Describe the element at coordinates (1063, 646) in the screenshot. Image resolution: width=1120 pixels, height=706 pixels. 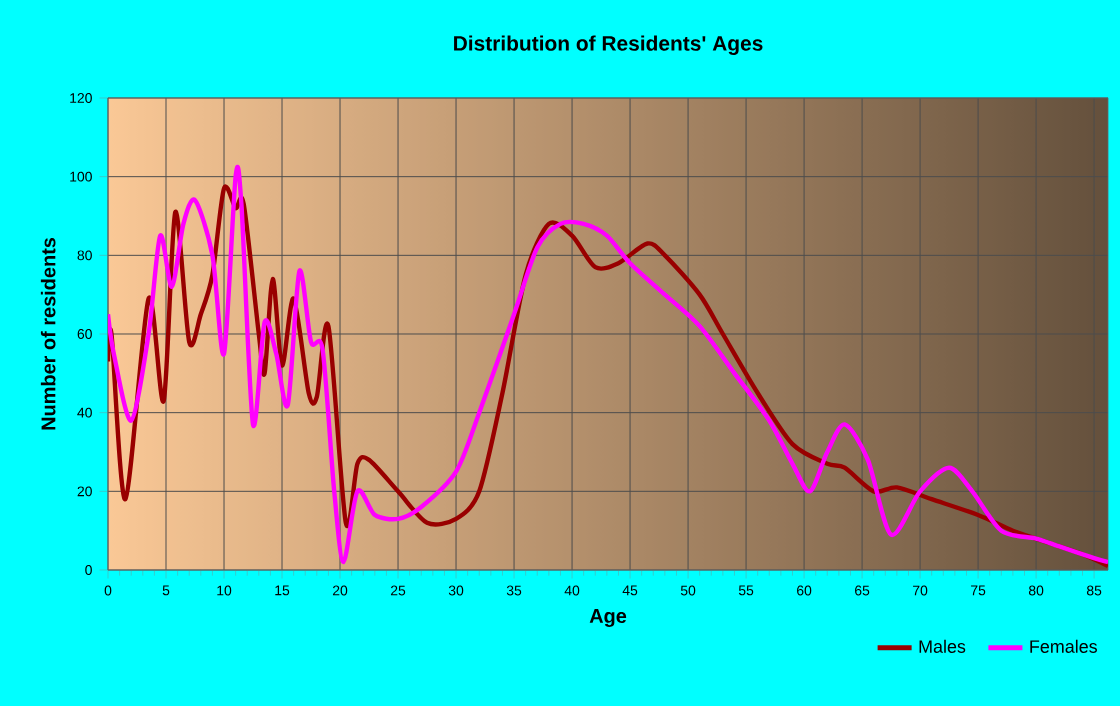
I see `legend-label: Females` at that location.